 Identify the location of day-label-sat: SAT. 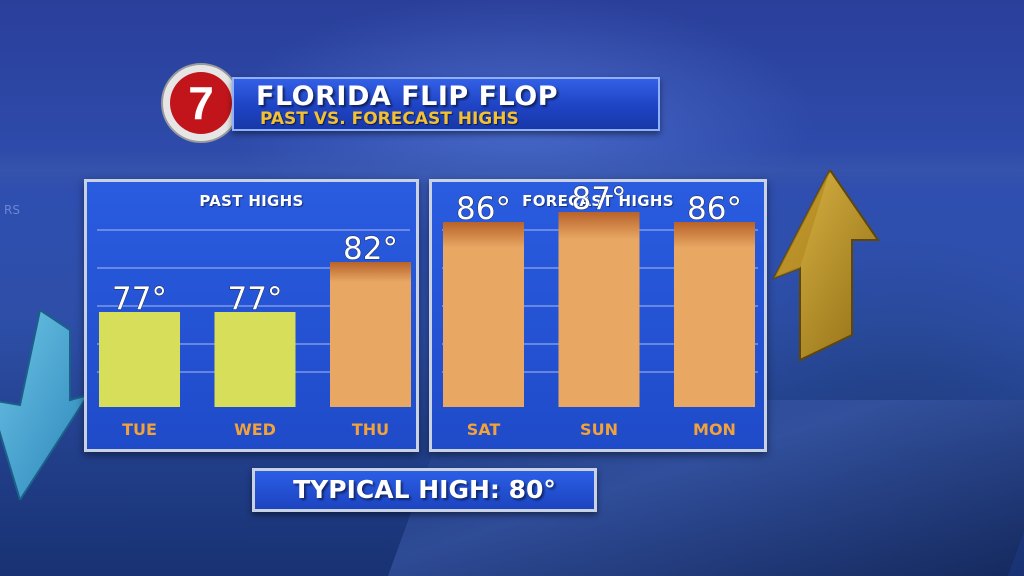
(484, 429).